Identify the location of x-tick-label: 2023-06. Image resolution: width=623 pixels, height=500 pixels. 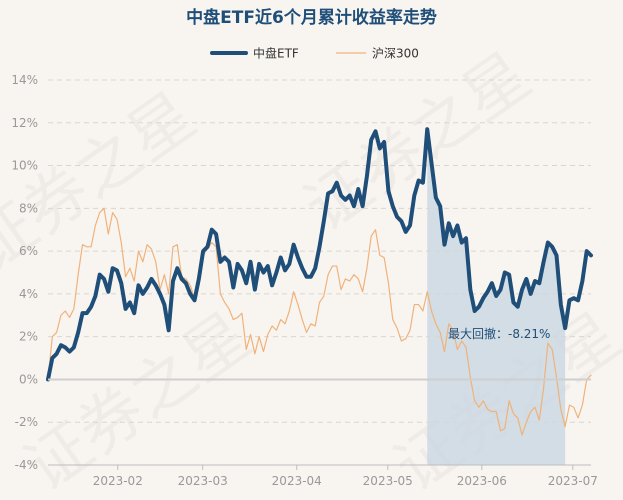
(482, 481).